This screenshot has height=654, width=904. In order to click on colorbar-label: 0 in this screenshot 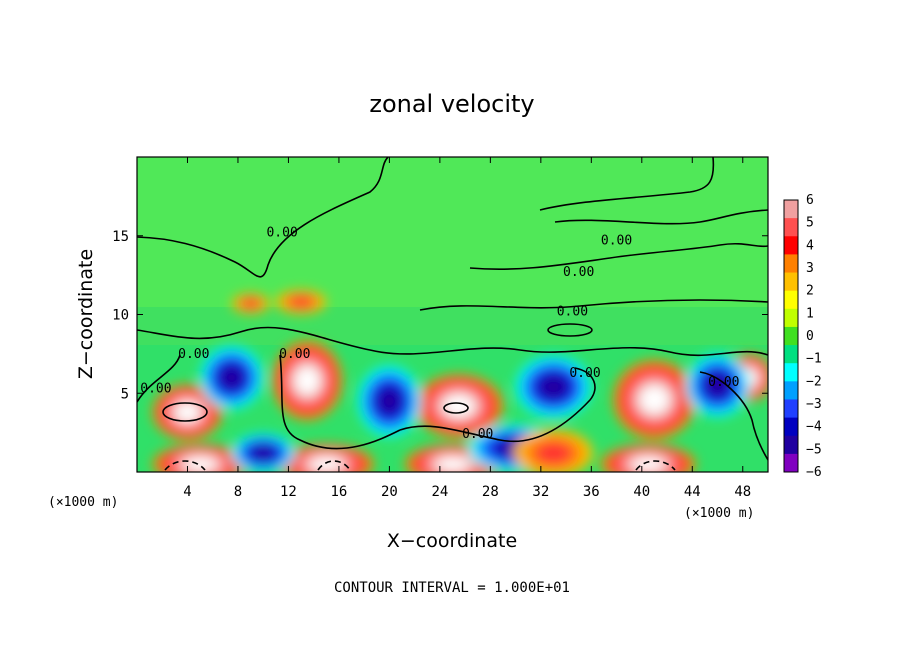, I will do `click(810, 336)`.